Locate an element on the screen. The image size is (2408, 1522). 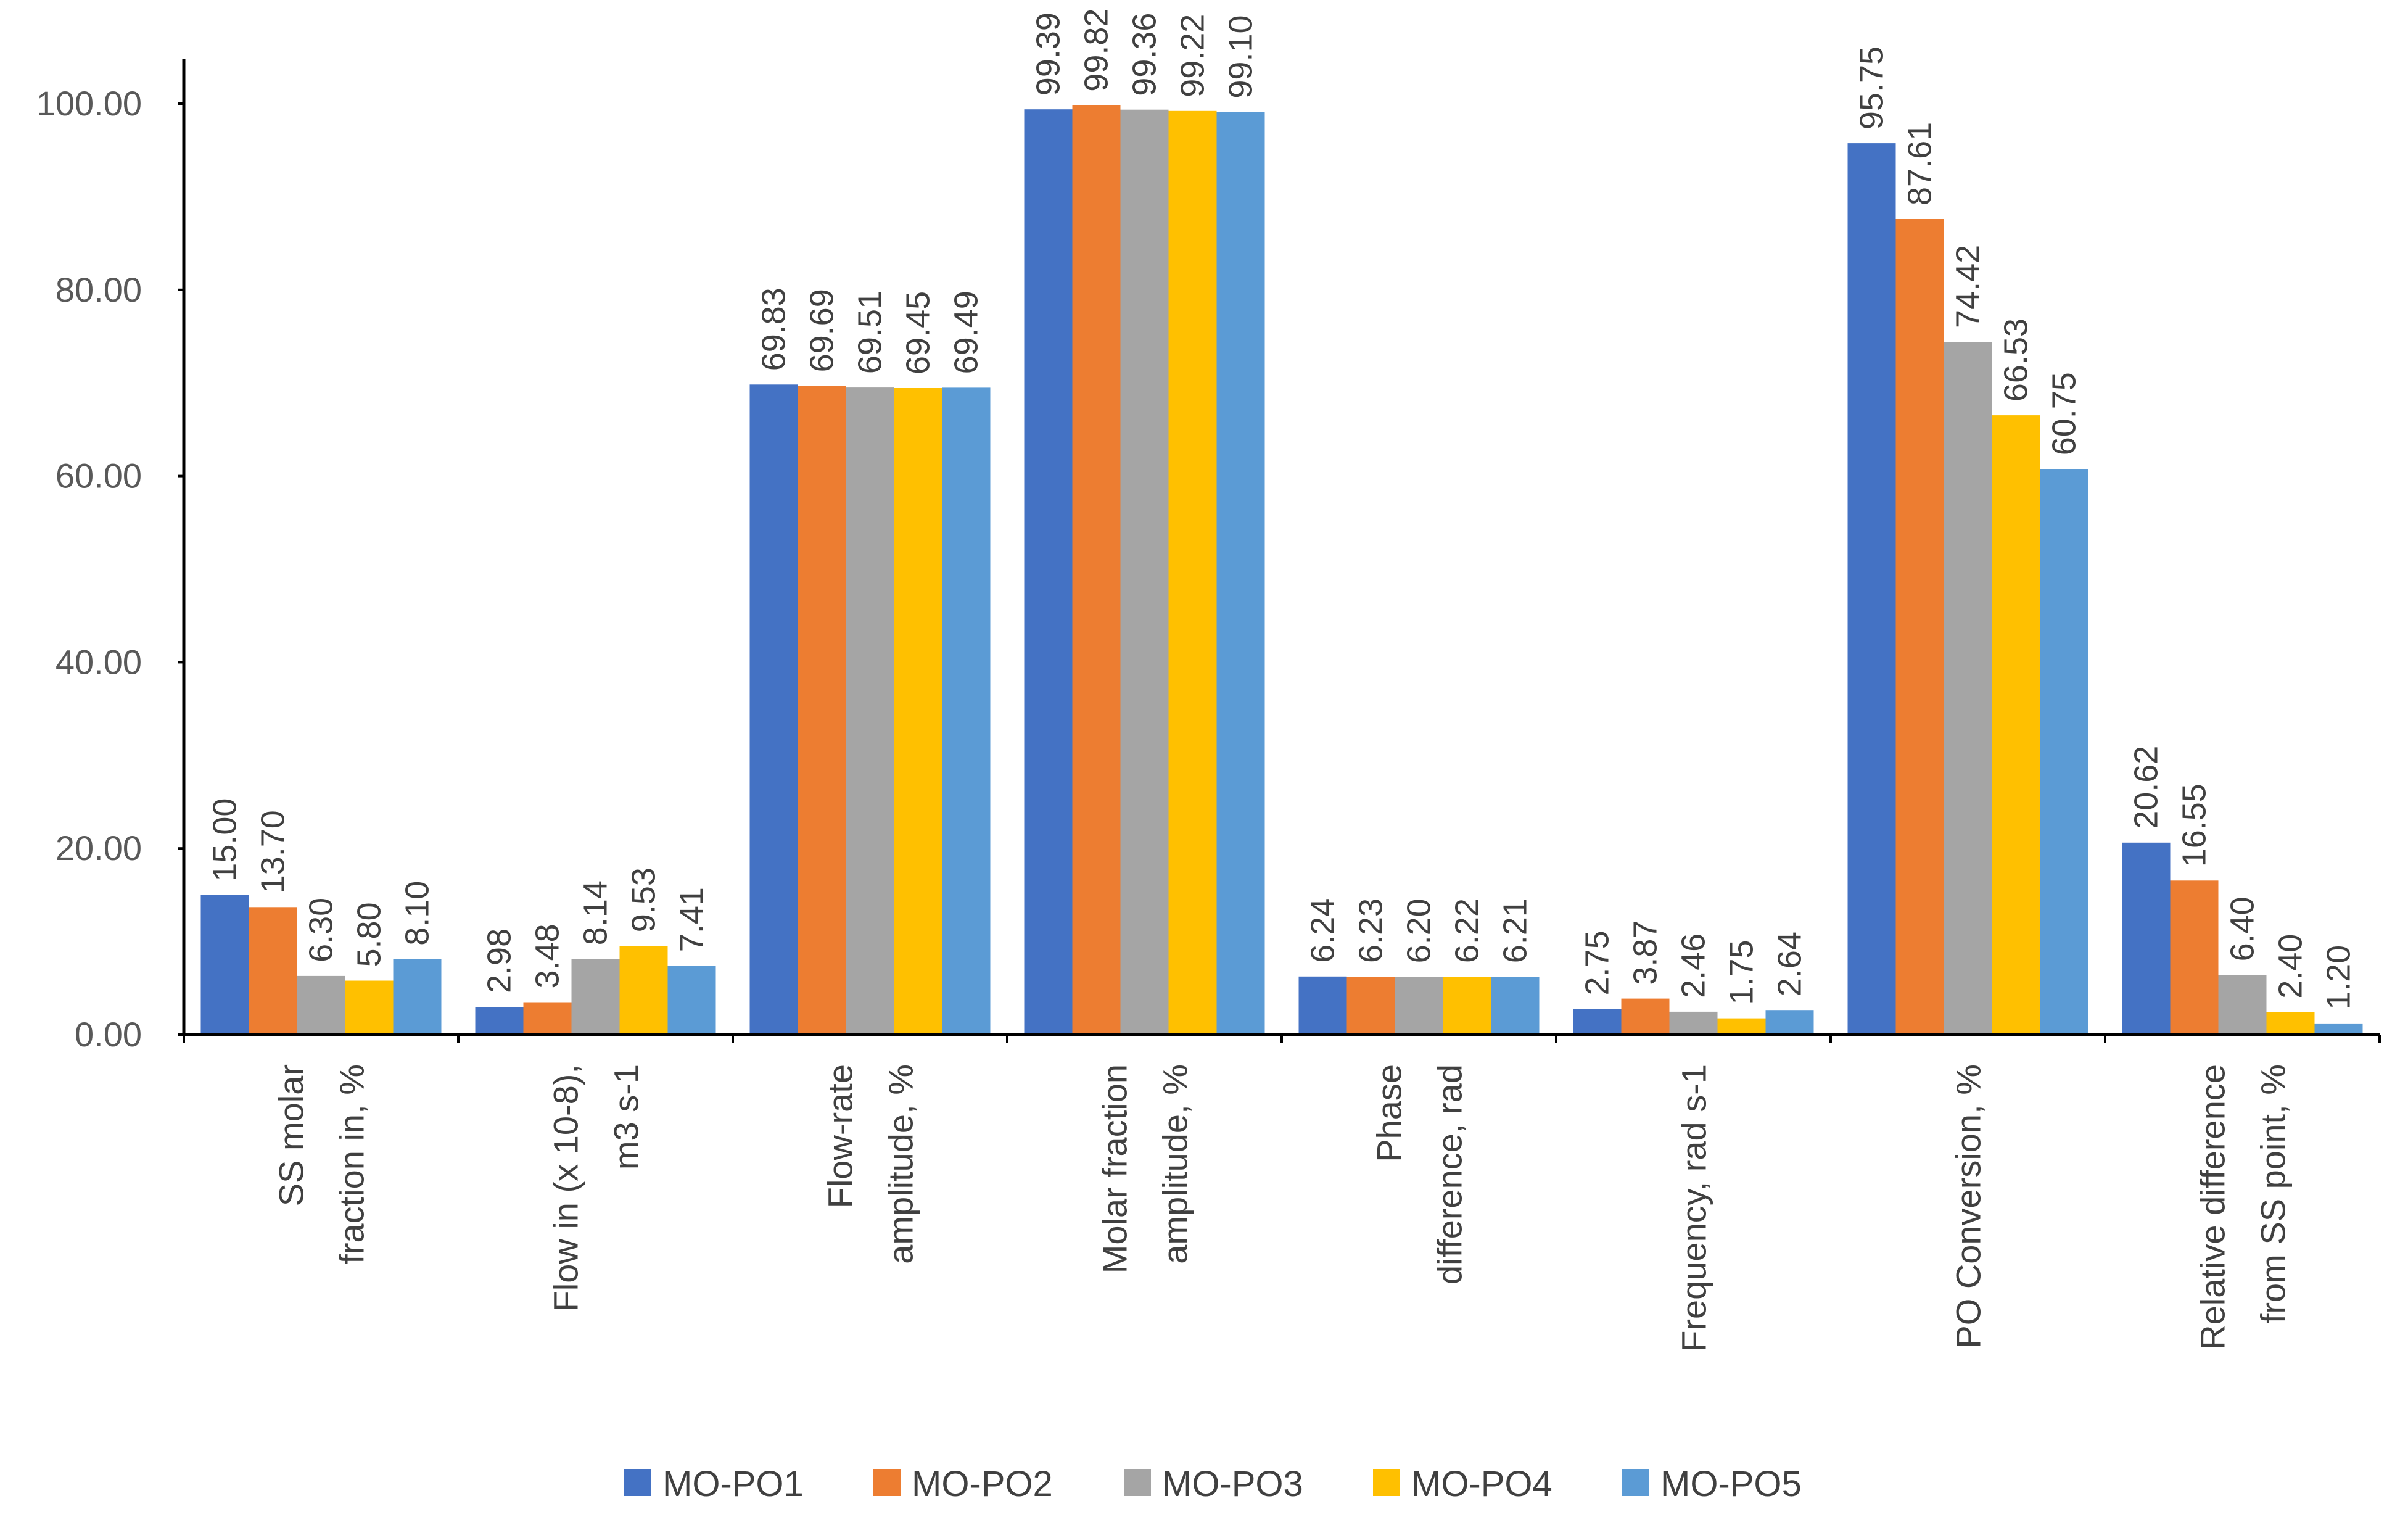
data-label: 66.53 is located at coordinates (2016, 360).